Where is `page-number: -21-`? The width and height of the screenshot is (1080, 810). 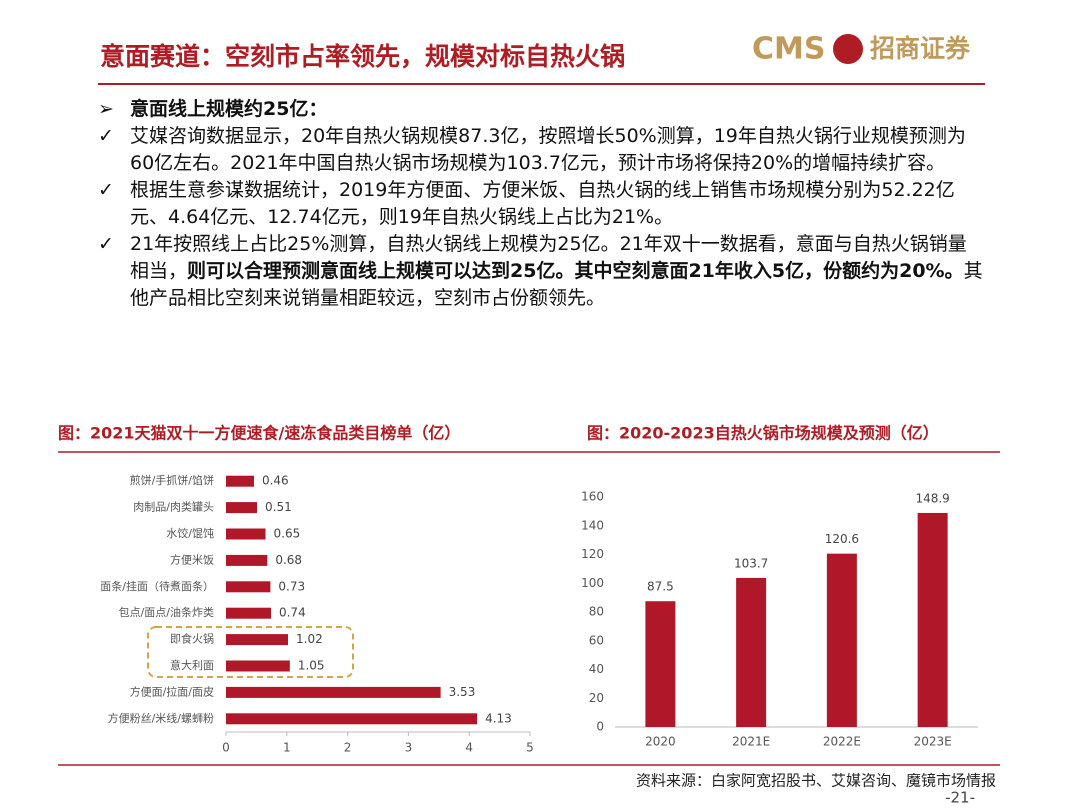
page-number: -21- is located at coordinates (960, 798).